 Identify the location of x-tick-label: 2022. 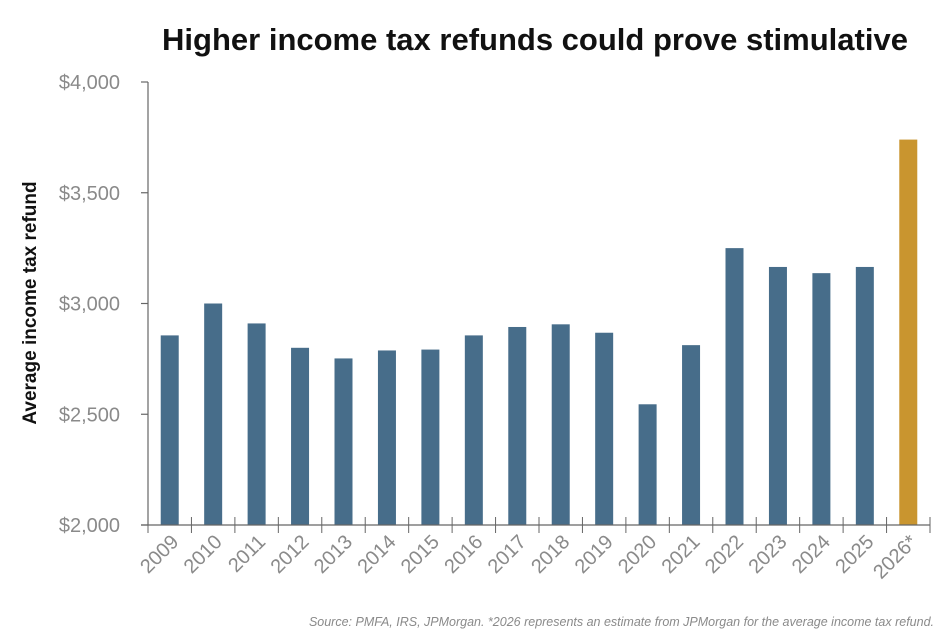
(724, 554).